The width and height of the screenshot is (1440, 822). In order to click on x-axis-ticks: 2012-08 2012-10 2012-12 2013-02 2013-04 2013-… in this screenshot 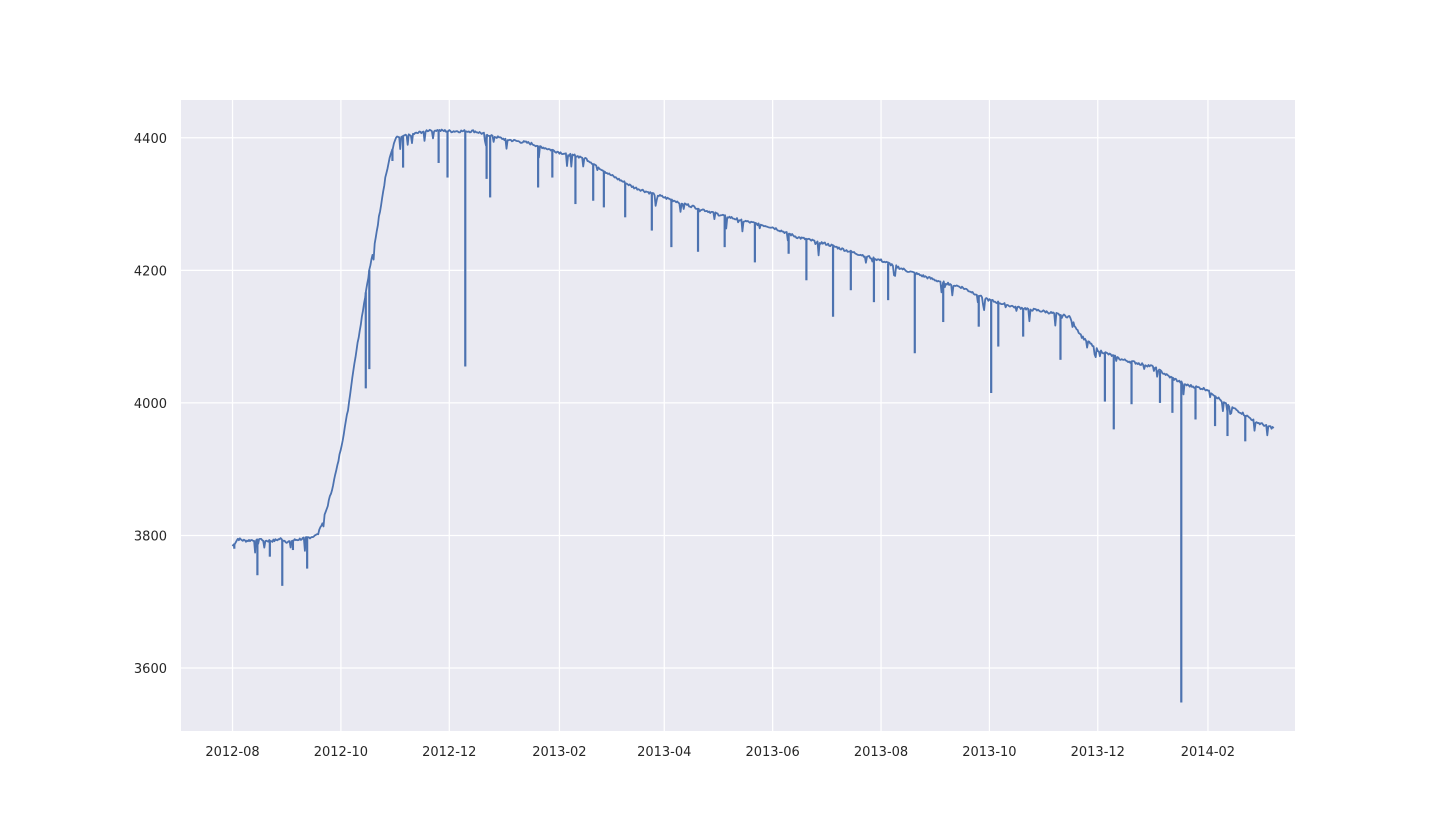, I will do `click(720, 752)`.